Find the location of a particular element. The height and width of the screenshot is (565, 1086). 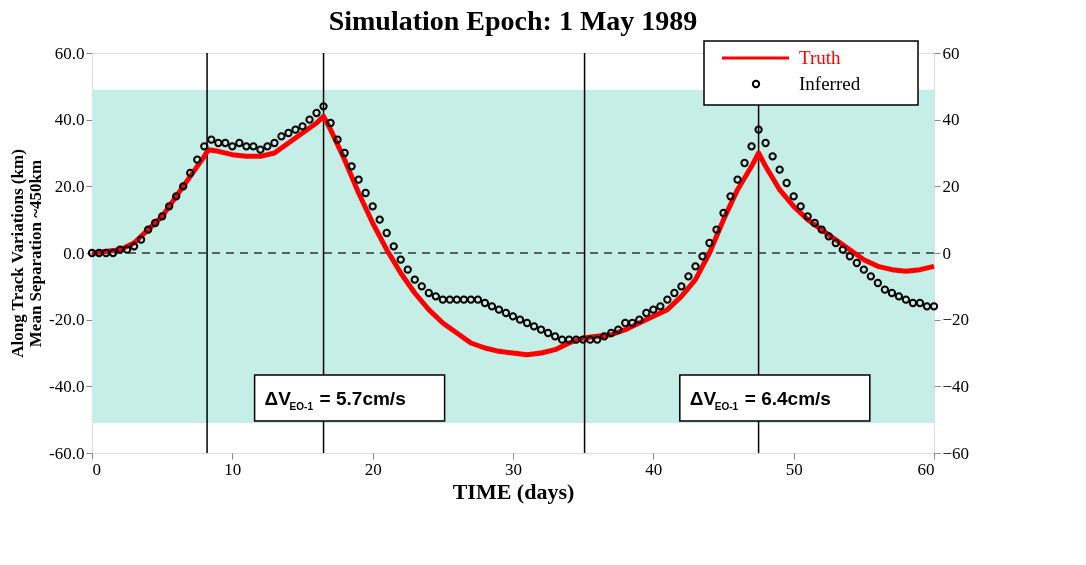

y-tick-label: -40.0 is located at coordinates (67, 386).